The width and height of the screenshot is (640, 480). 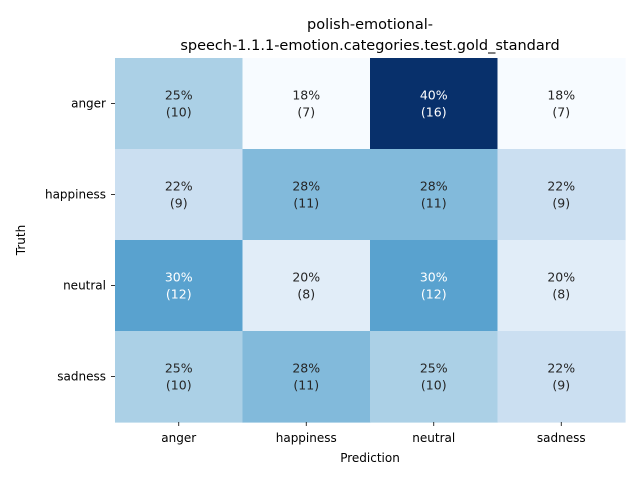 I want to click on heatmap-cell-happiness-happiness, so click(x=306, y=195).